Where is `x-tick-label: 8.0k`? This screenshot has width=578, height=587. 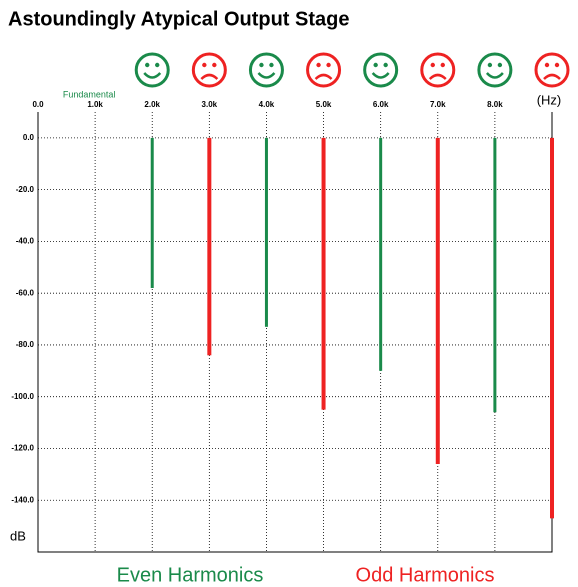
x-tick-label: 8.0k is located at coordinates (495, 104).